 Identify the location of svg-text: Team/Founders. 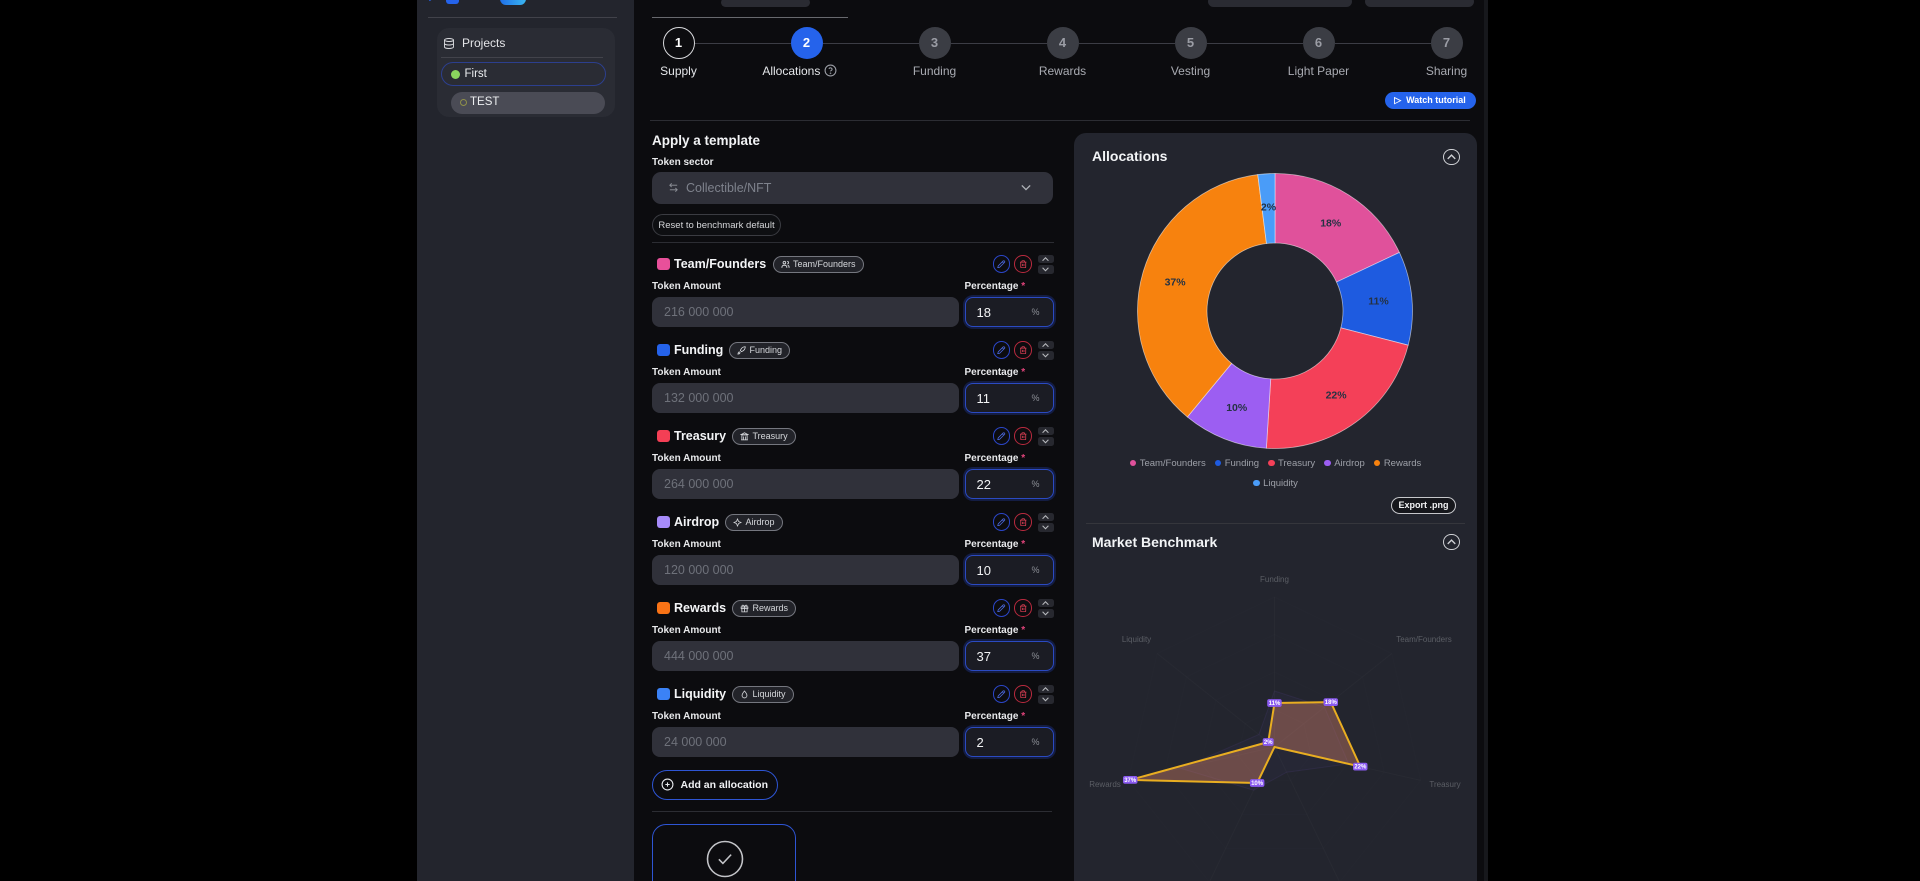
(1424, 639).